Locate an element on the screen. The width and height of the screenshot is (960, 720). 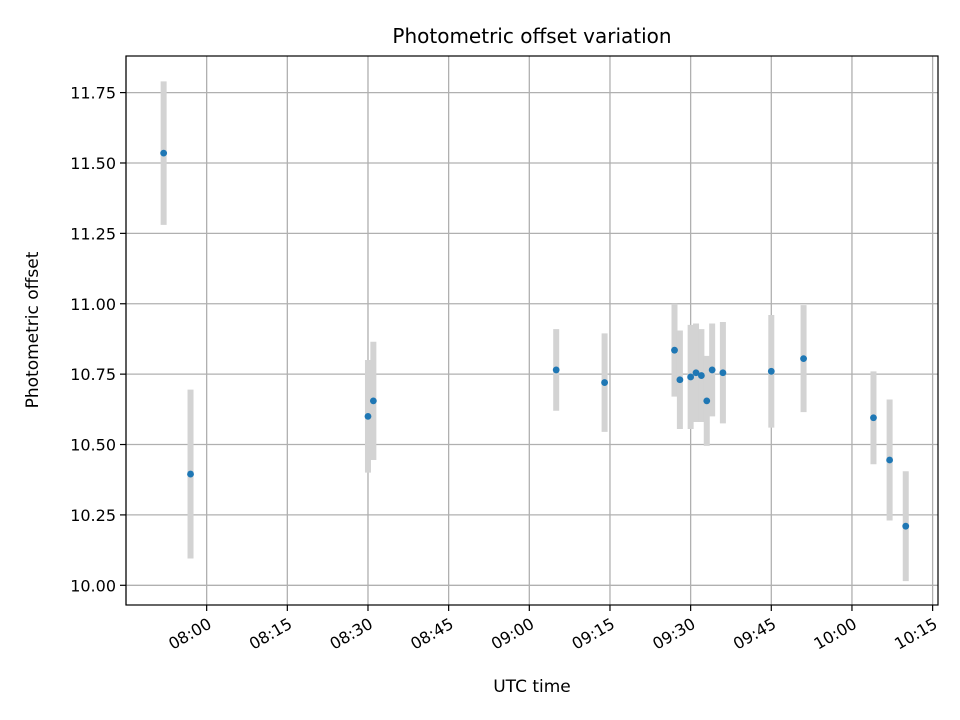
y-tick-label: 11.00 is located at coordinates (93, 304).